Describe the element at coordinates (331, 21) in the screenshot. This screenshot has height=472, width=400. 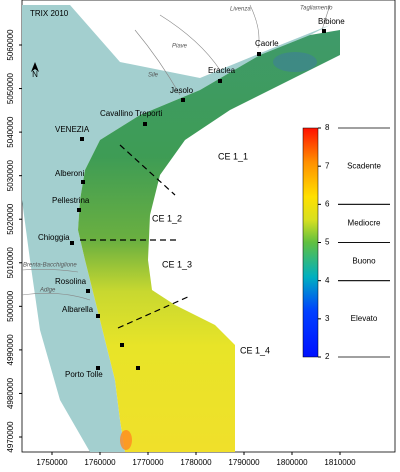
I see `place-label: Bibione` at that location.